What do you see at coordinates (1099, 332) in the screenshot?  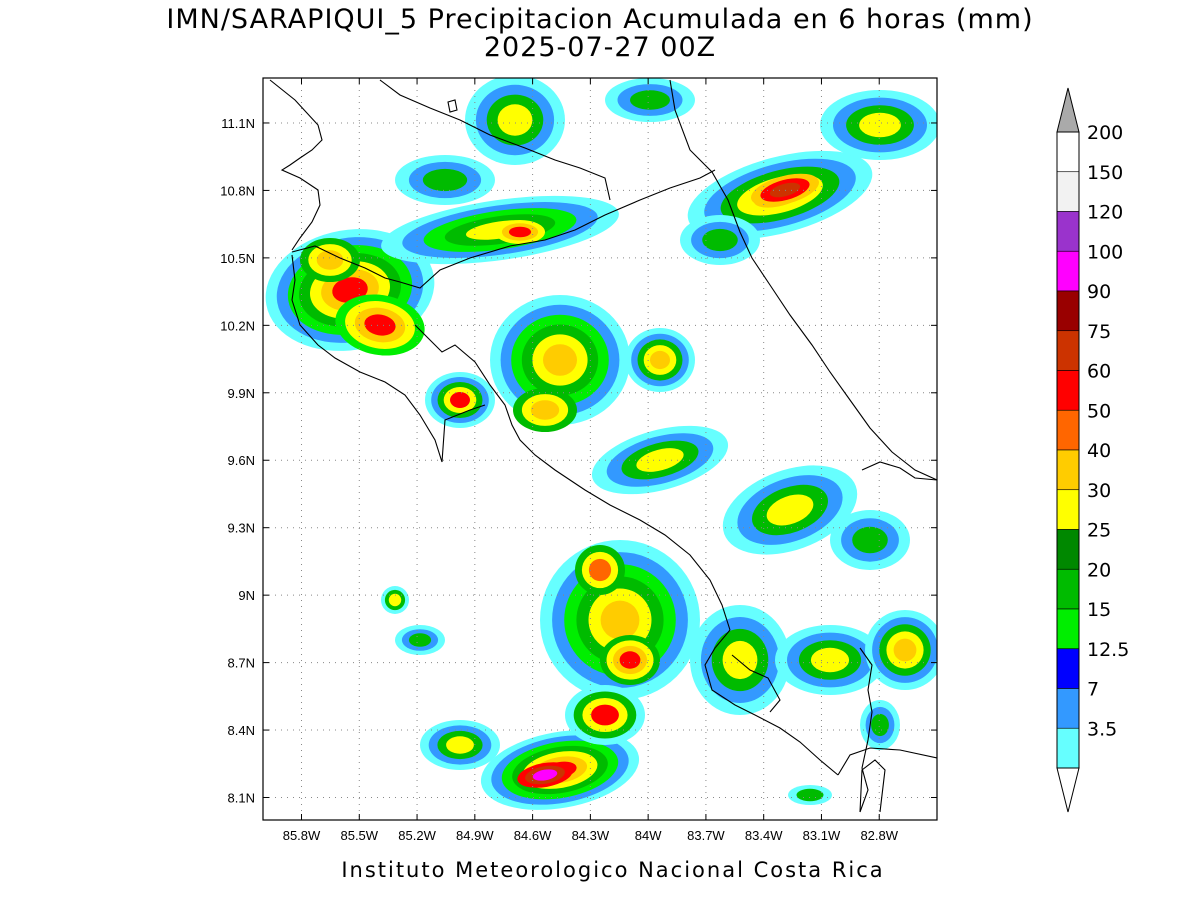 I see `colorbar-level-label: 75` at bounding box center [1099, 332].